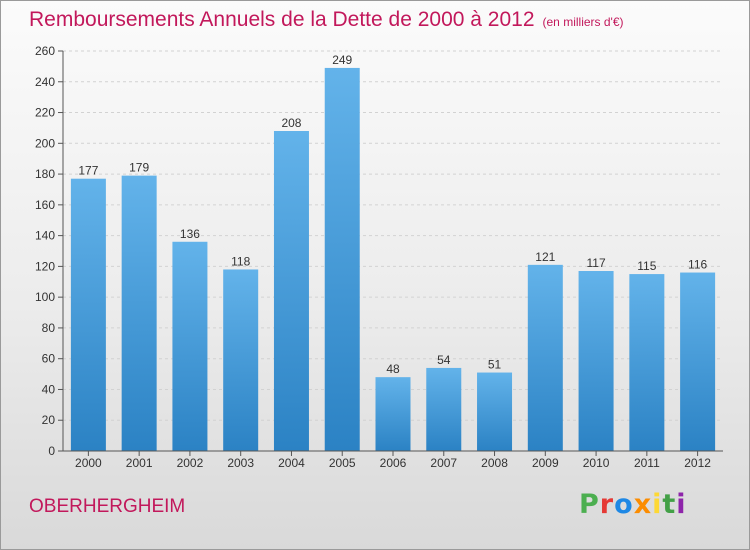 The height and width of the screenshot is (550, 750). Describe the element at coordinates (697, 265) in the screenshot. I see `bar-value-label: 116` at that location.